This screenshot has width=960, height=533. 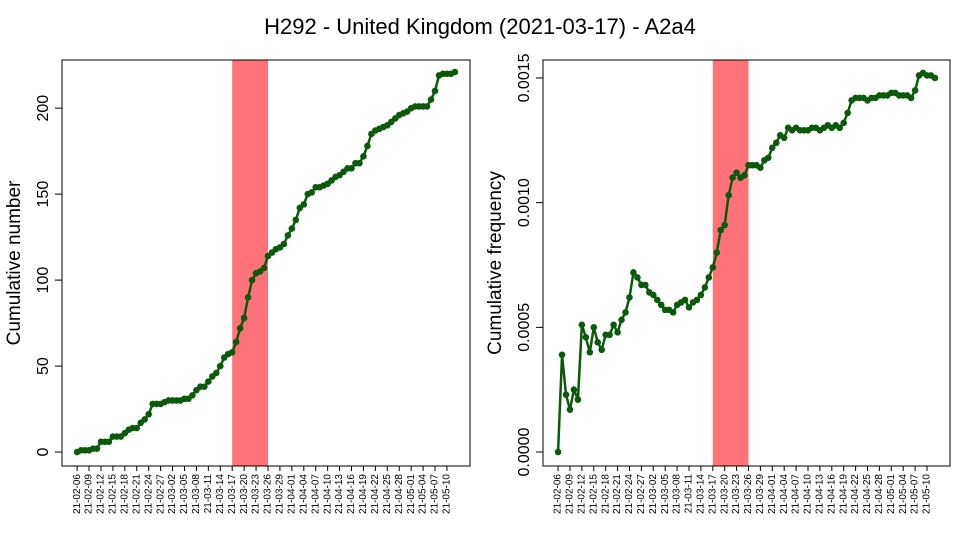 What do you see at coordinates (124, 494) in the screenshot?
I see `x-tick-label: 21-02-18` at bounding box center [124, 494].